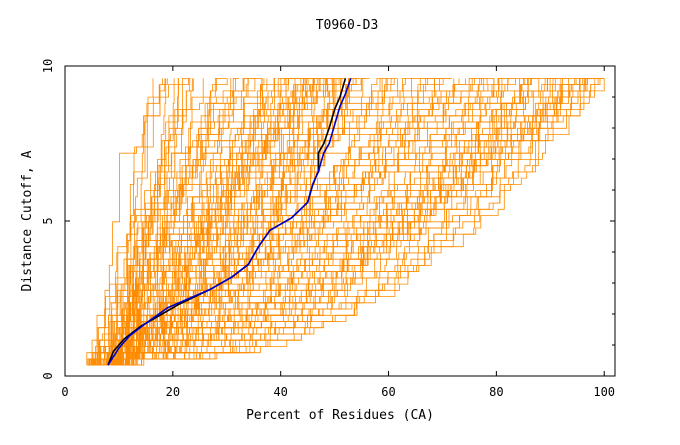 Image resolution: width=680 pixels, height=445 pixels. I want to click on x-tick-label: 0, so click(64, 392).